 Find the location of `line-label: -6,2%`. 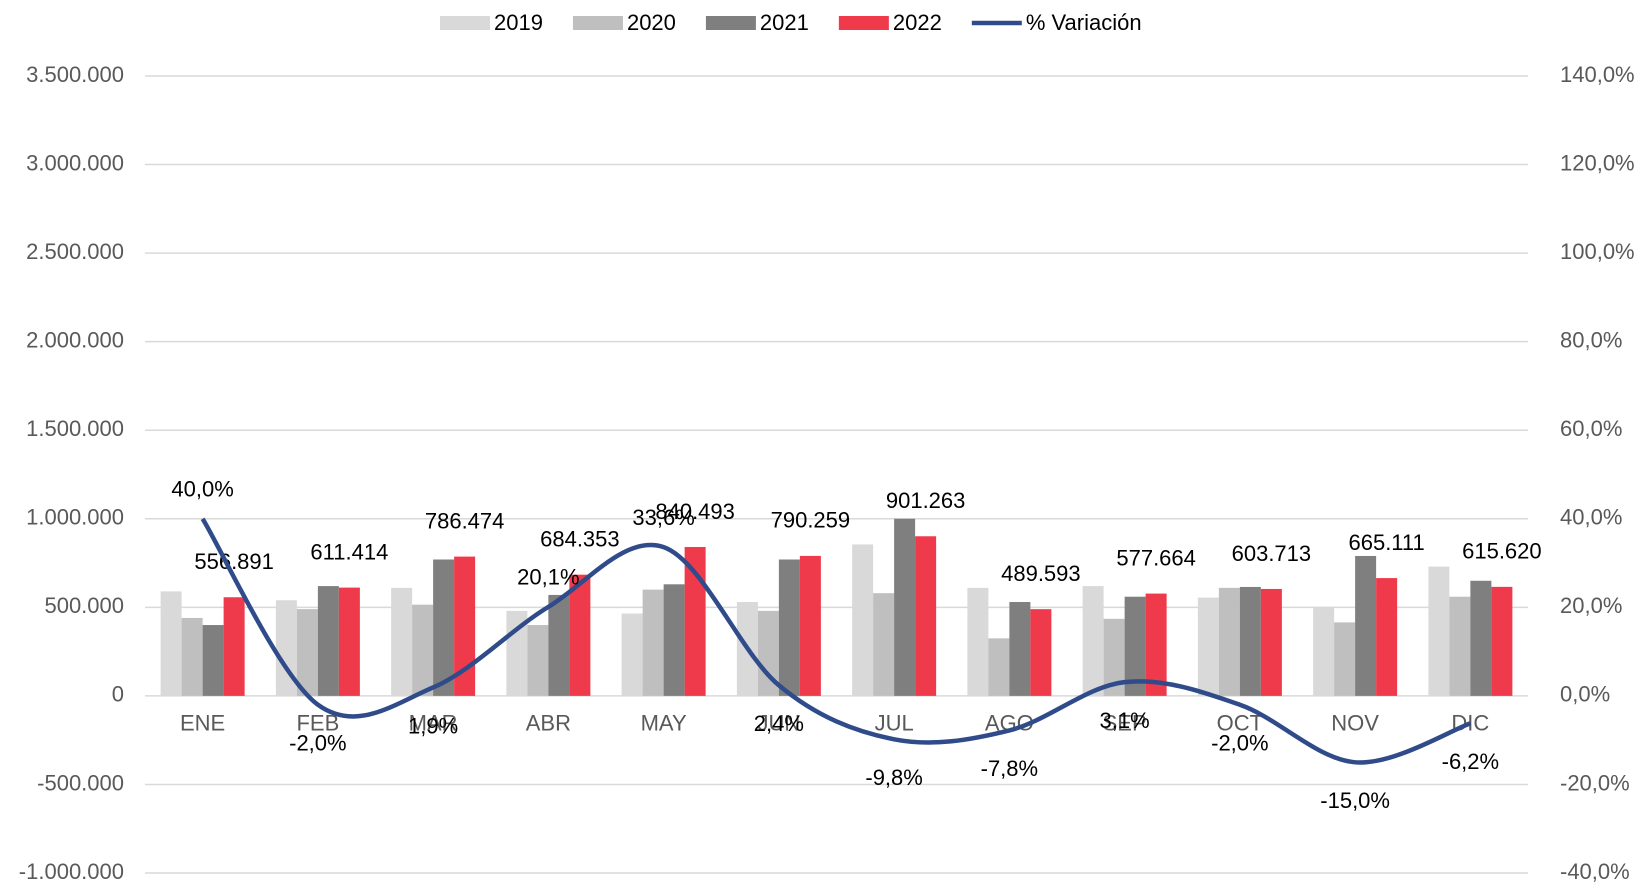

line-label: -6,2% is located at coordinates (1470, 761).